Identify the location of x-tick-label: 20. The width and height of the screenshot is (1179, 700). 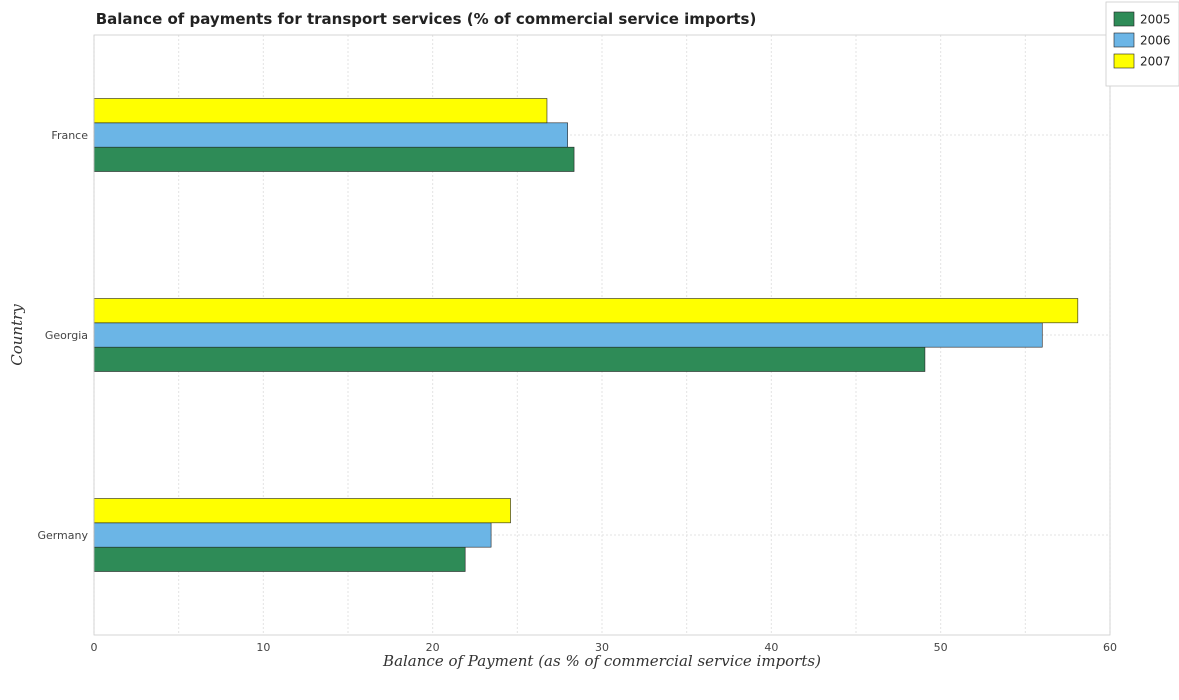
(433, 647).